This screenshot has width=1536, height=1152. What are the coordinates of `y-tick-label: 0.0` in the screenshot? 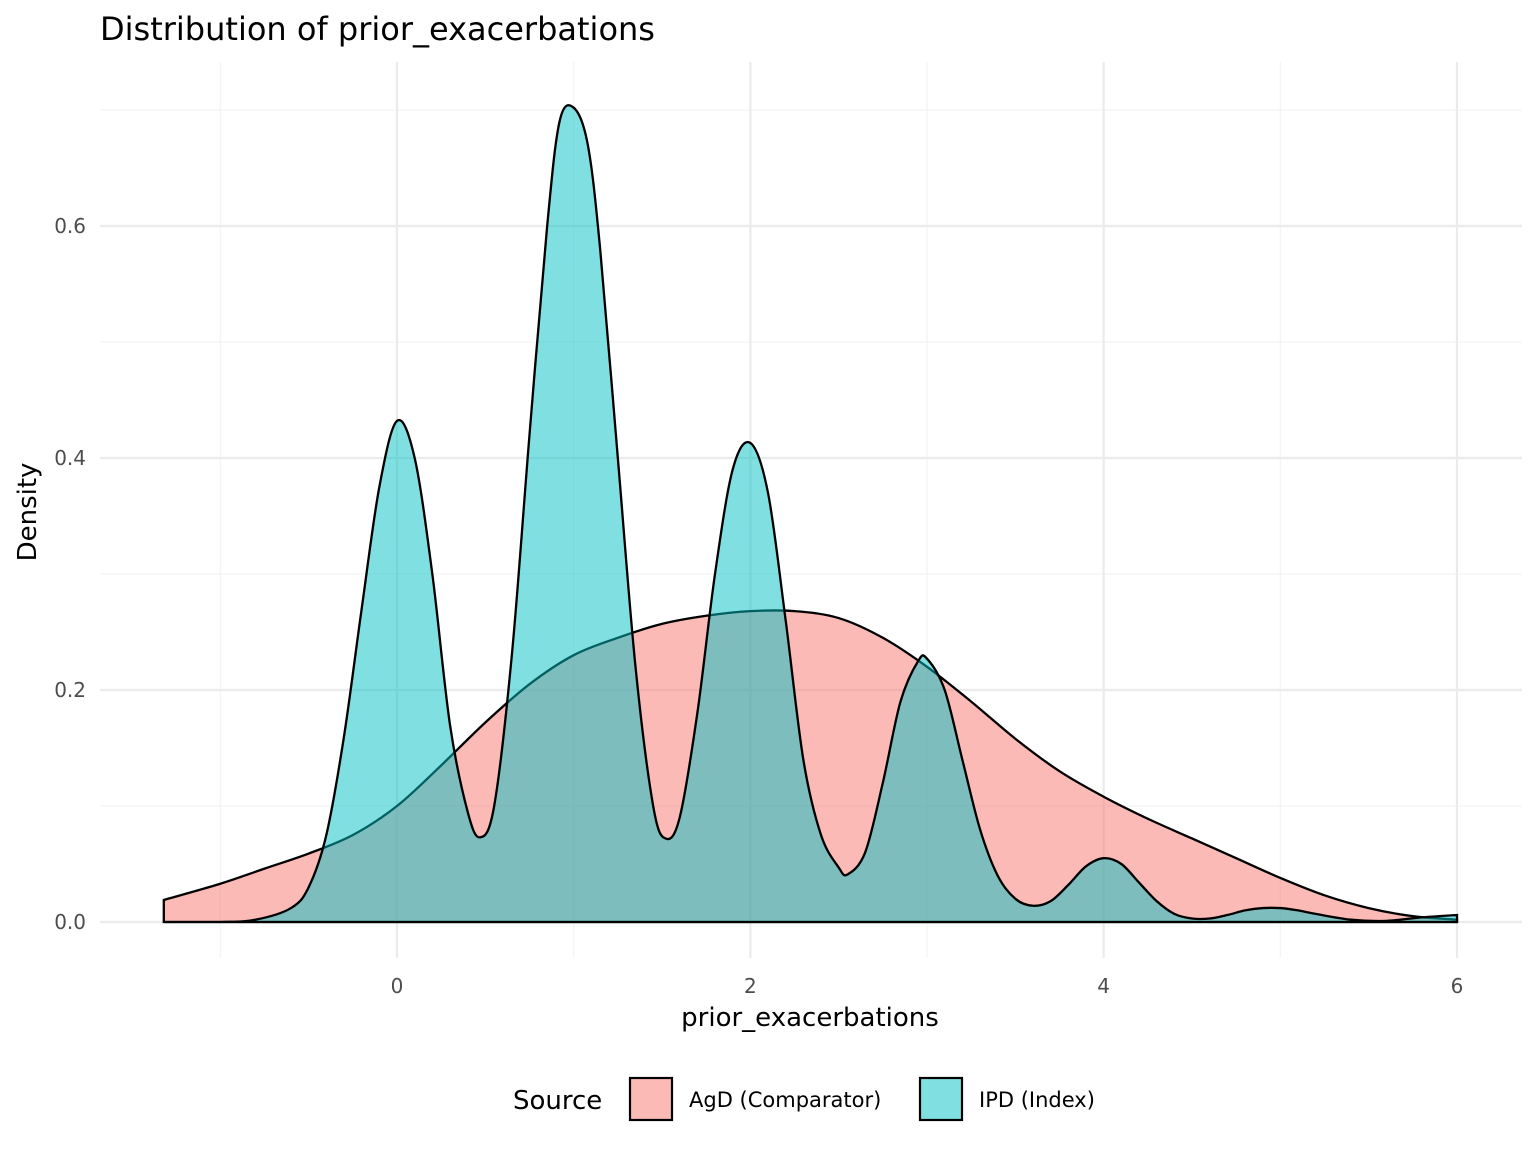 It's located at (70, 922).